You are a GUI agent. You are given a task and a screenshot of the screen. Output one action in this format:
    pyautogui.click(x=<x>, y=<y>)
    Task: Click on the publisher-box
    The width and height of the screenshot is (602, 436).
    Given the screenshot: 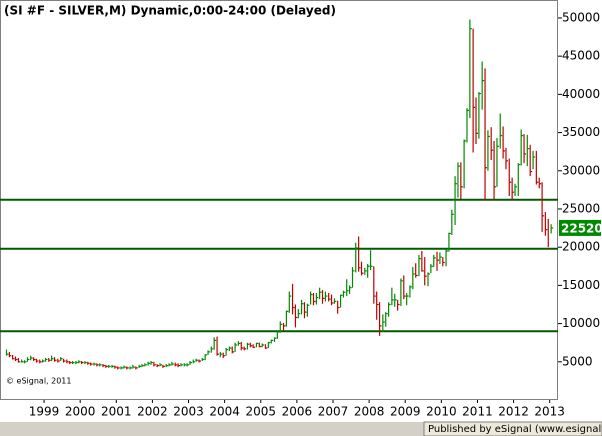 What is the action you would take?
    pyautogui.click(x=512, y=428)
    